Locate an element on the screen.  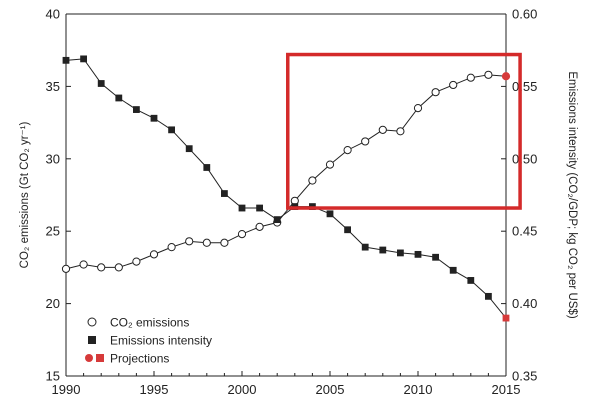
legend-label: Projections is located at coordinates (139, 359).